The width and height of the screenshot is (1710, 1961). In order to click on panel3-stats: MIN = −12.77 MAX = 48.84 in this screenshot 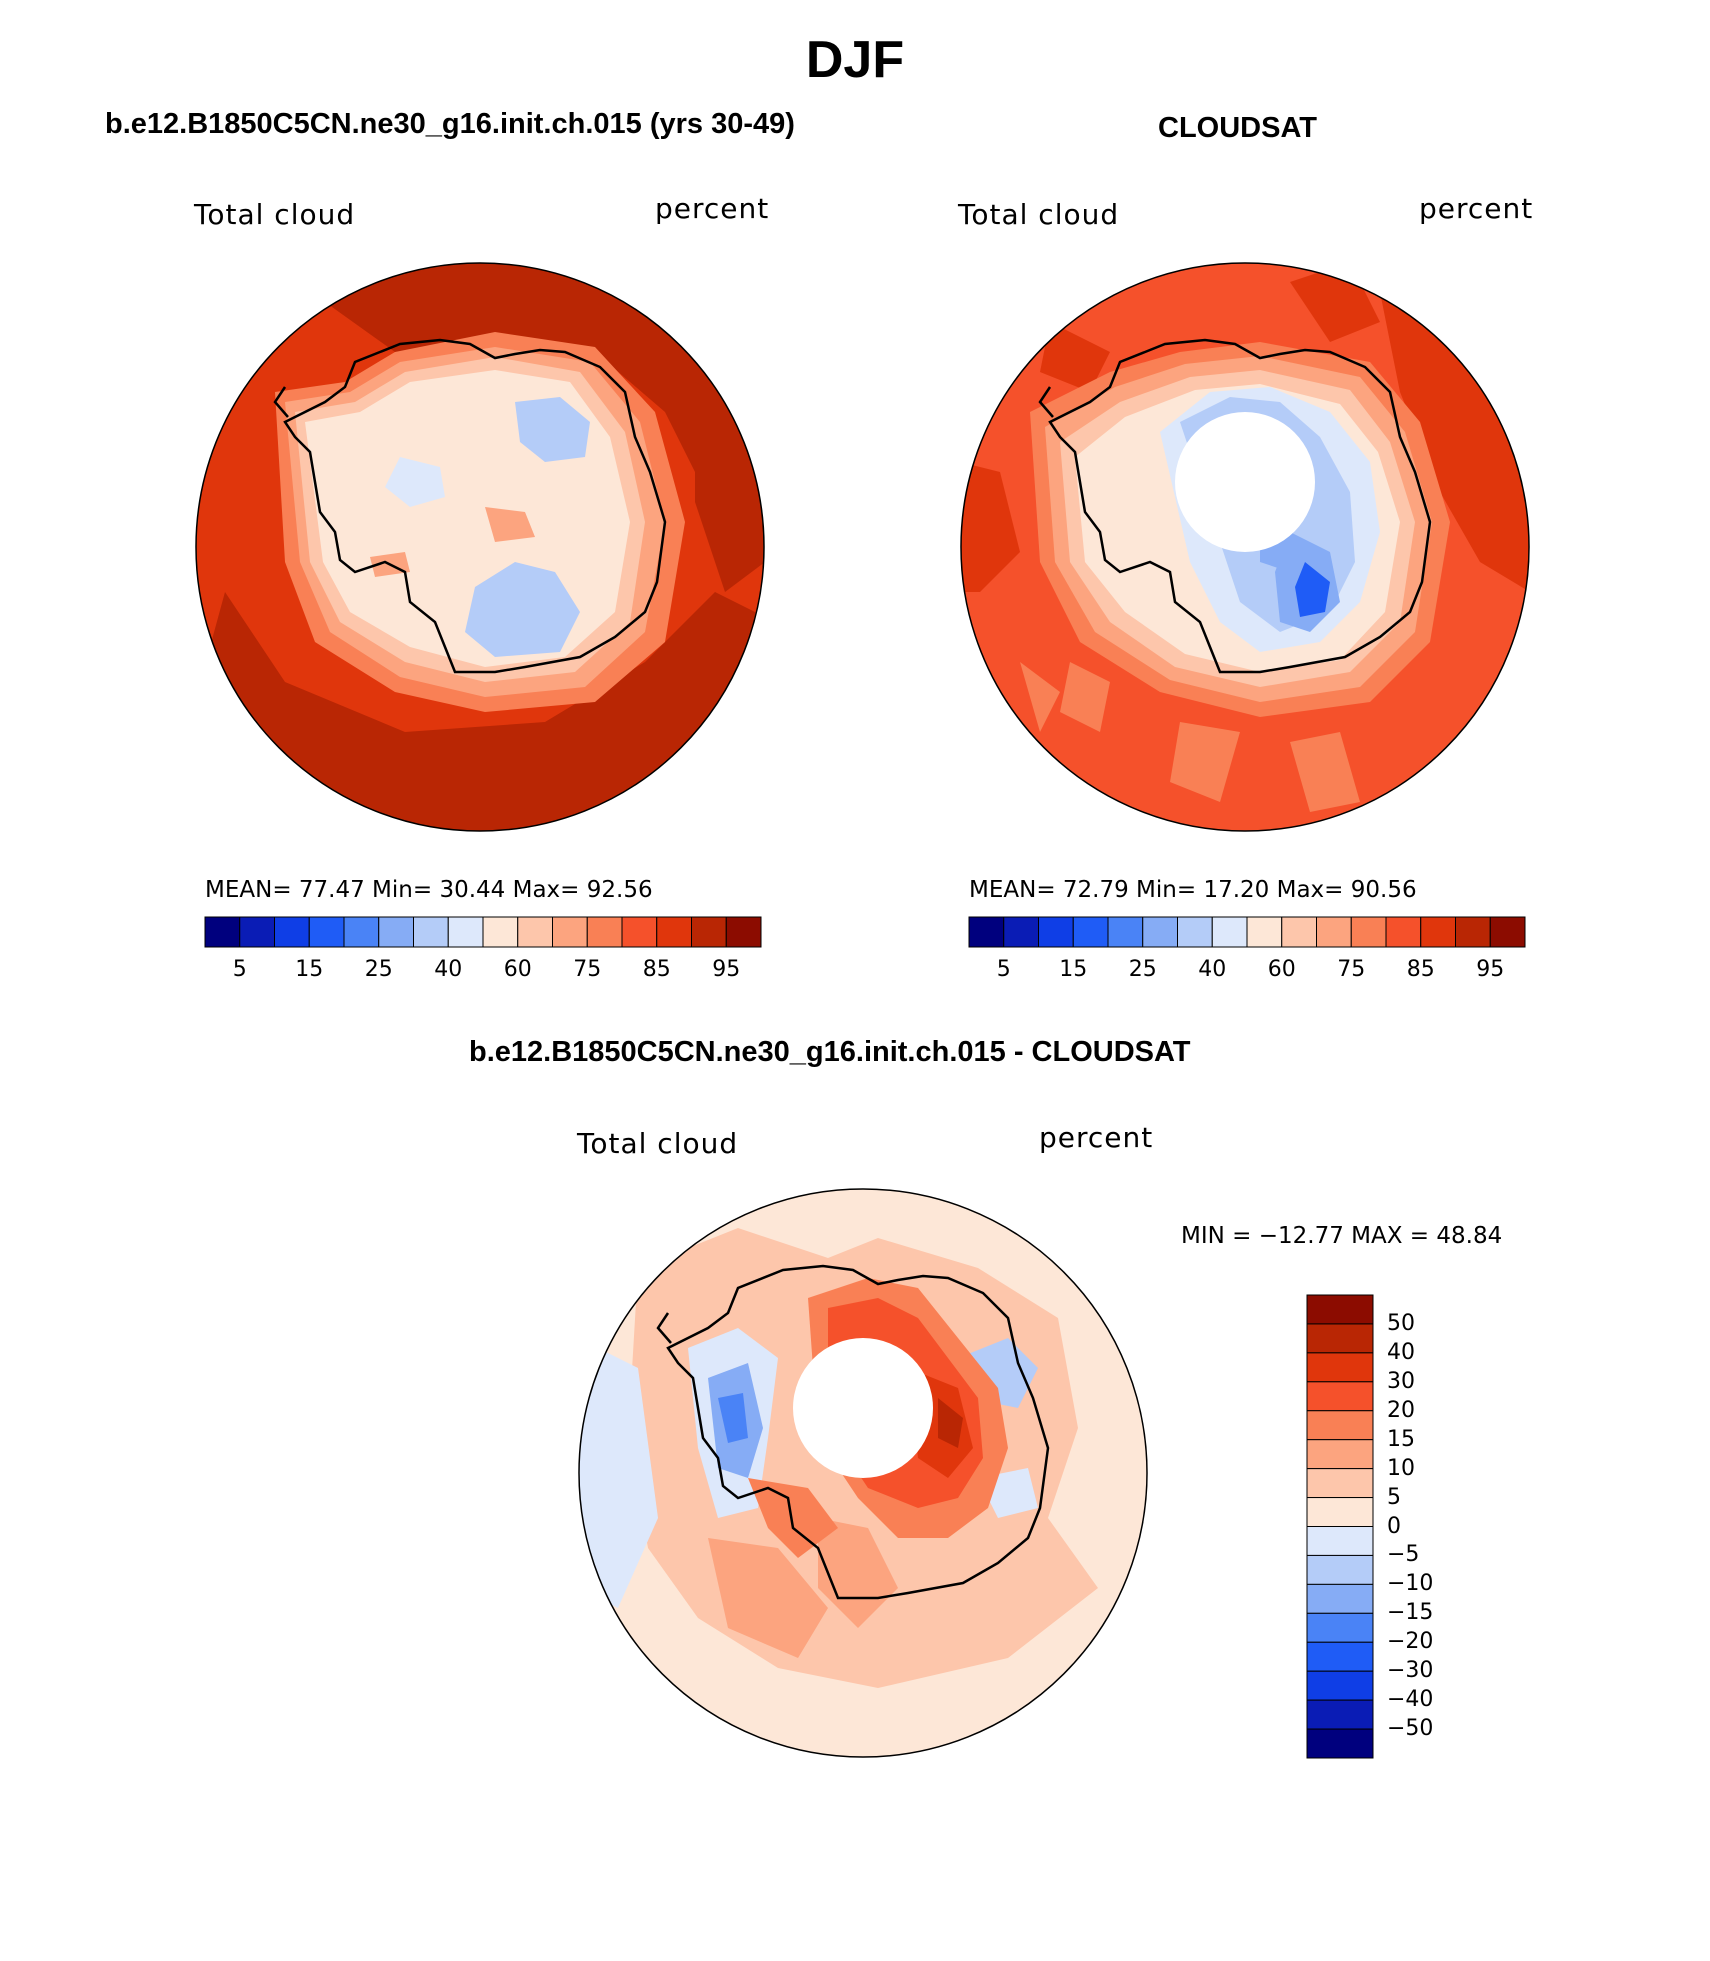, I will do `click(1342, 1236)`.